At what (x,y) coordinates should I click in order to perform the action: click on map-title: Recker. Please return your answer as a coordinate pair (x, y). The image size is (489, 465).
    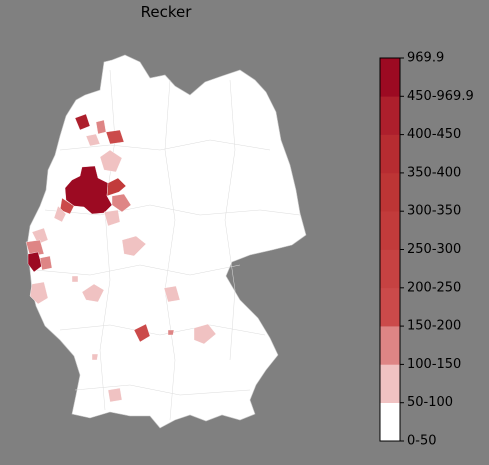
    Looking at the image, I should click on (167, 12).